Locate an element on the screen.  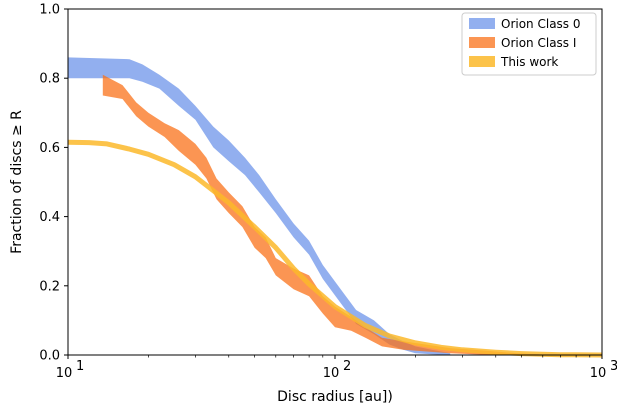
x-axis: 10 1 10 2 10 3 is located at coordinates (336, 368).